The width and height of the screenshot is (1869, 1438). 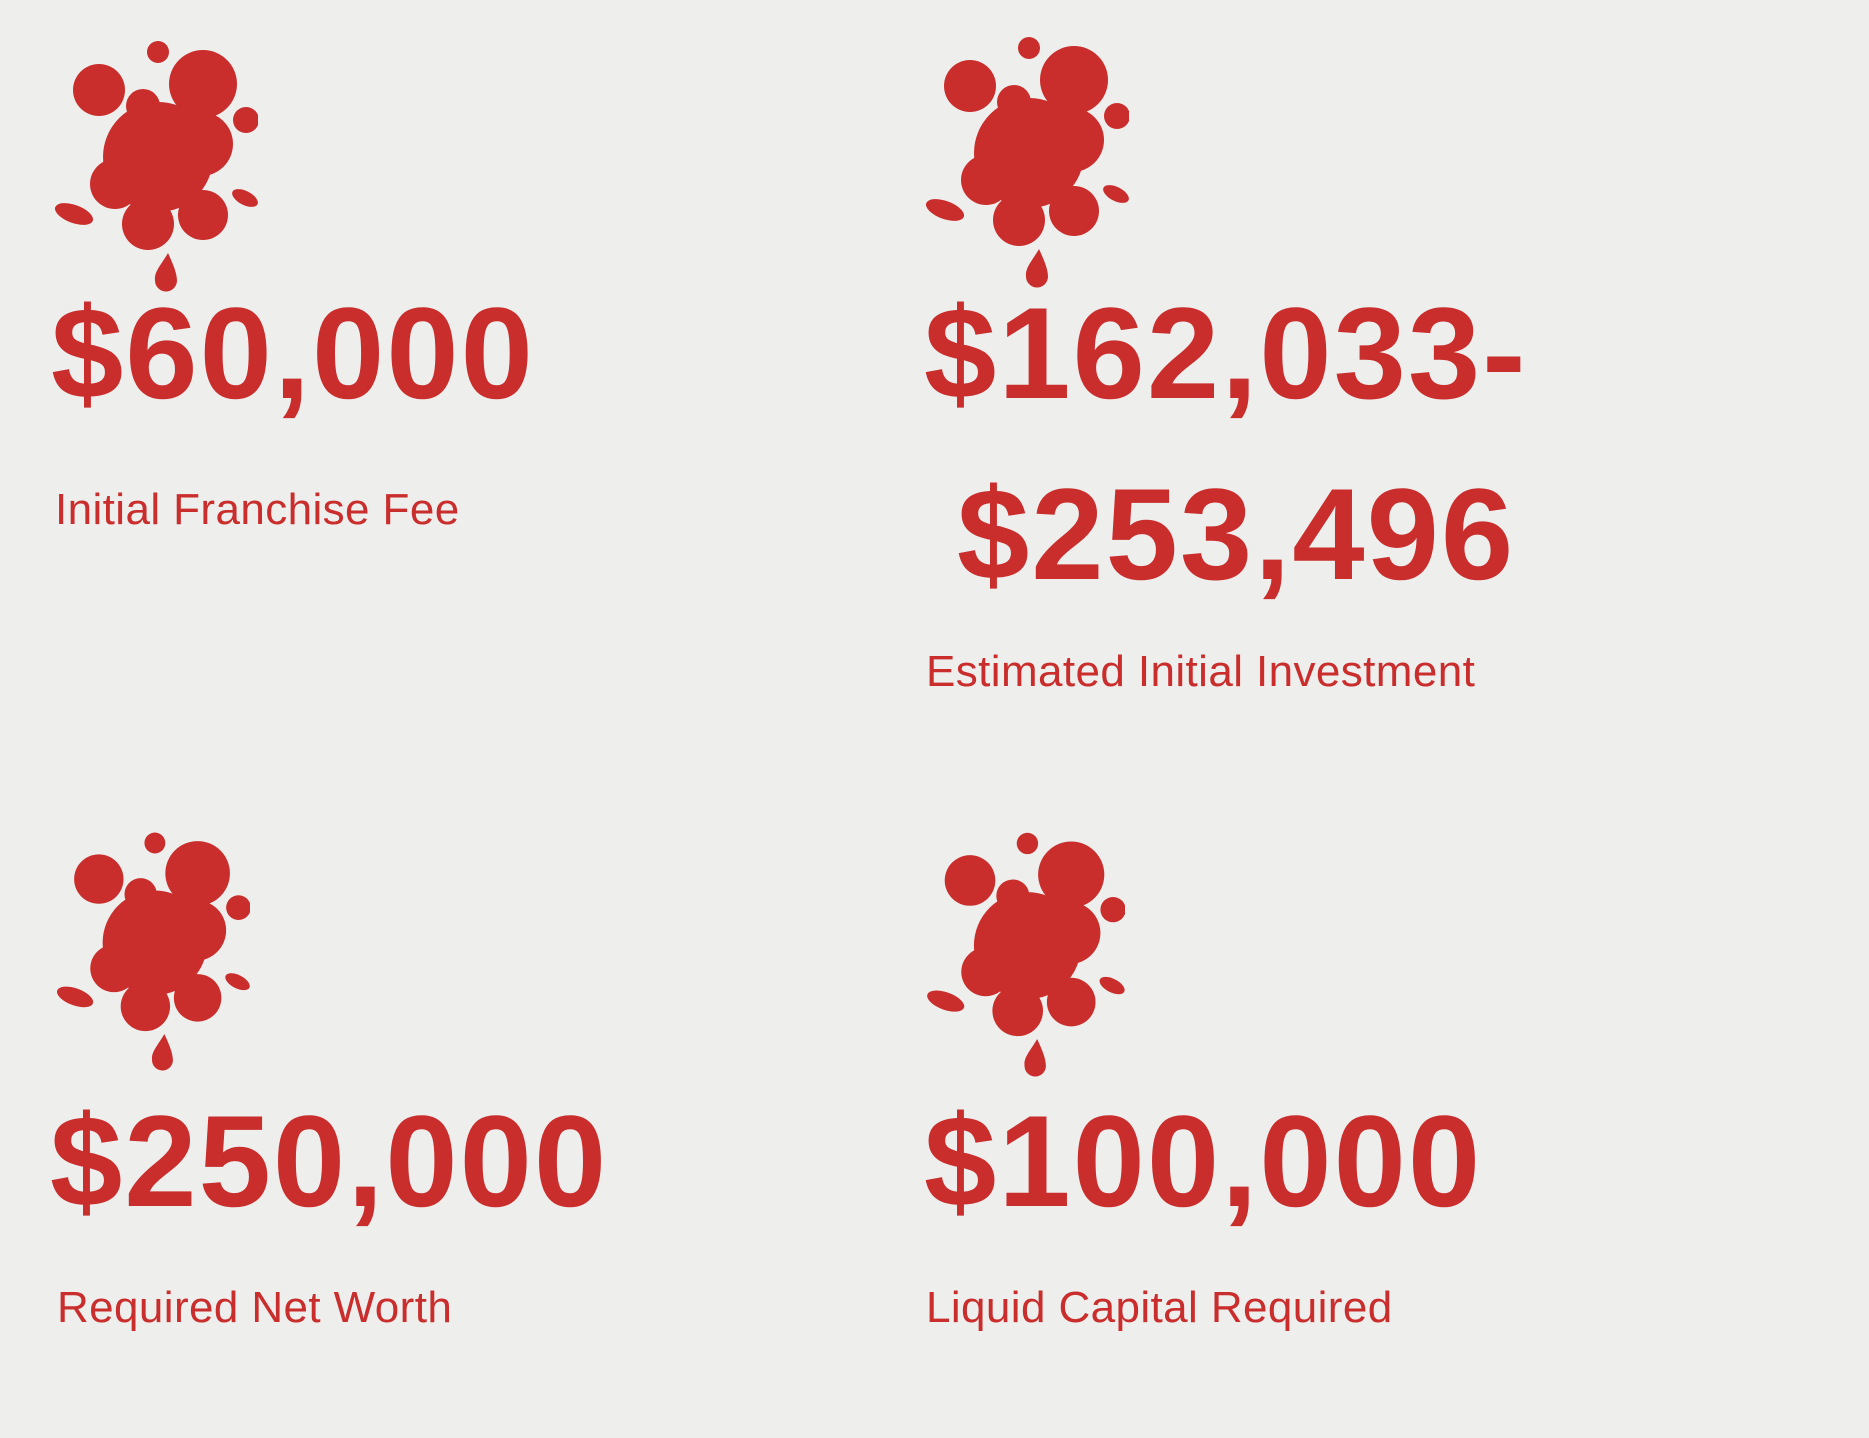 What do you see at coordinates (1203, 1161) in the screenshot?
I see `stat-value: $100,000` at bounding box center [1203, 1161].